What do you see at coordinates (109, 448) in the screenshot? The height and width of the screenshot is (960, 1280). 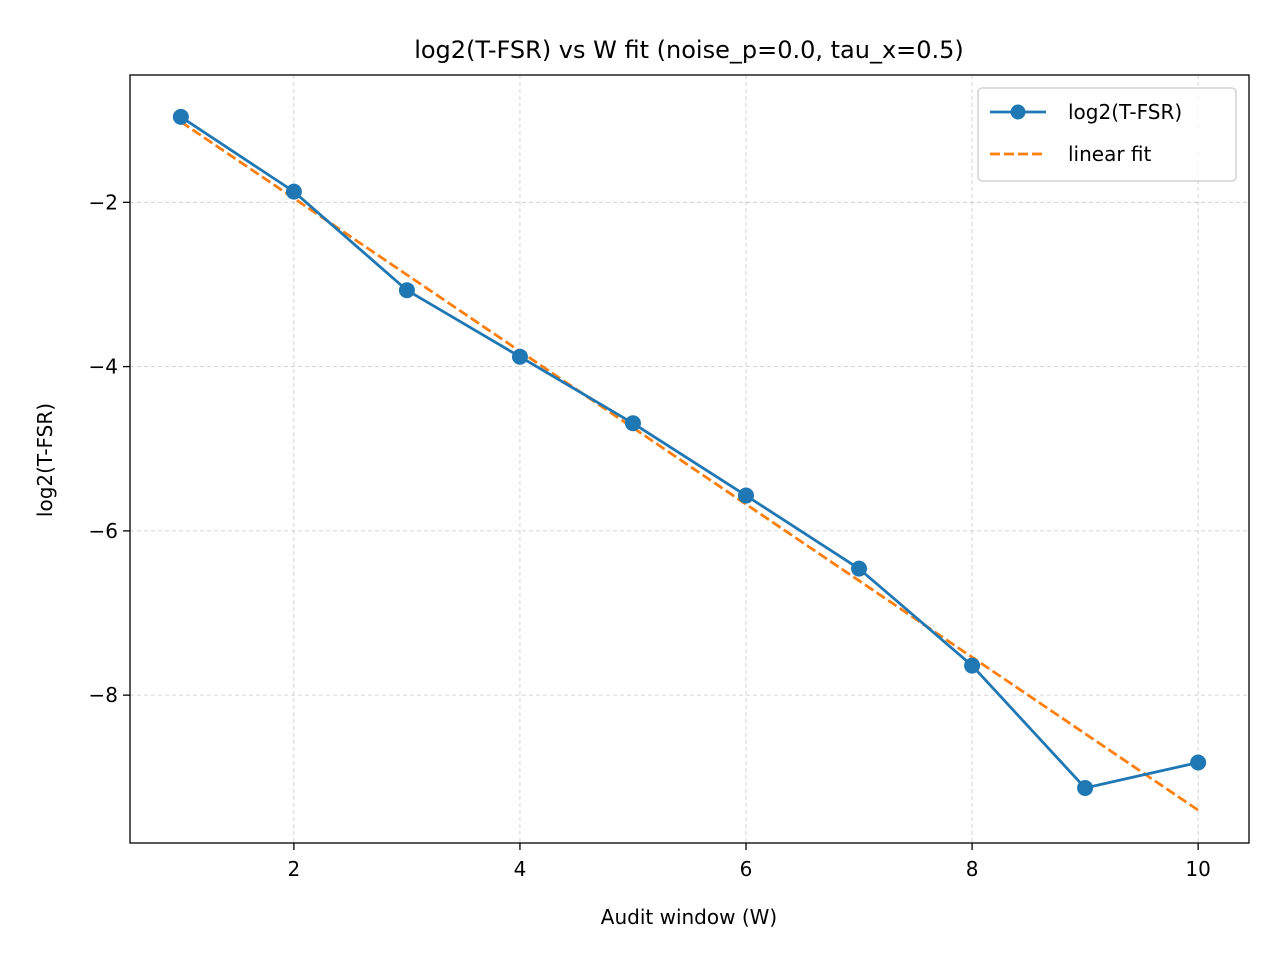 I see `y-axis-ticks: −2 −4 −6 −8` at bounding box center [109, 448].